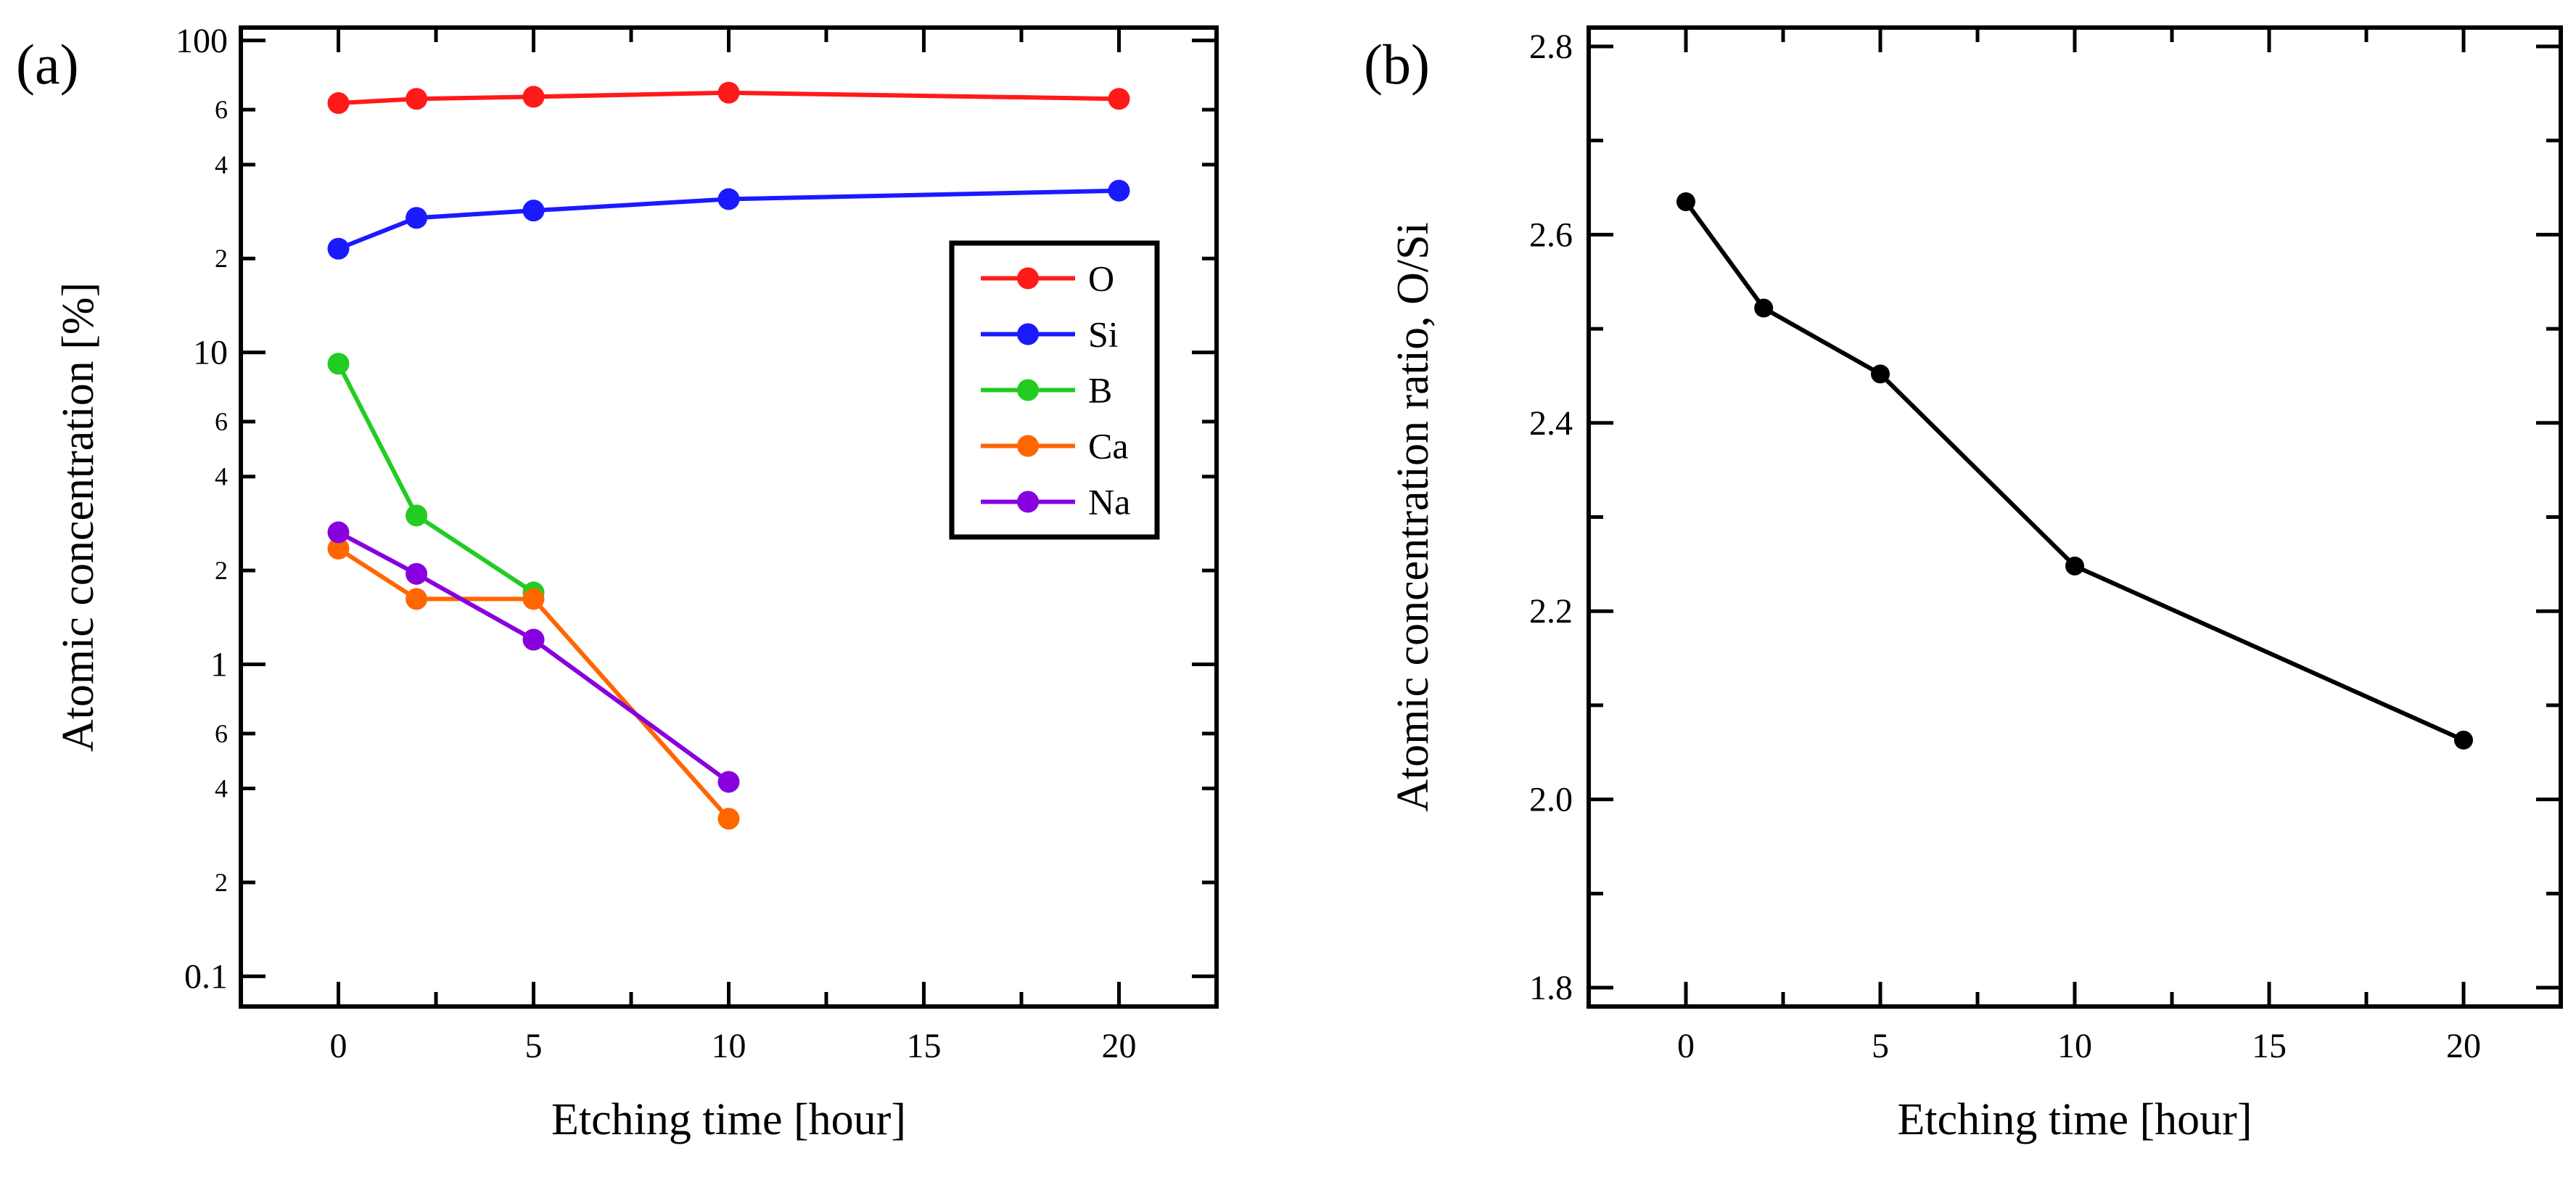 The height and width of the screenshot is (1193, 2576). What do you see at coordinates (1551, 988) in the screenshot?
I see `y-tick-label: 1.8` at bounding box center [1551, 988].